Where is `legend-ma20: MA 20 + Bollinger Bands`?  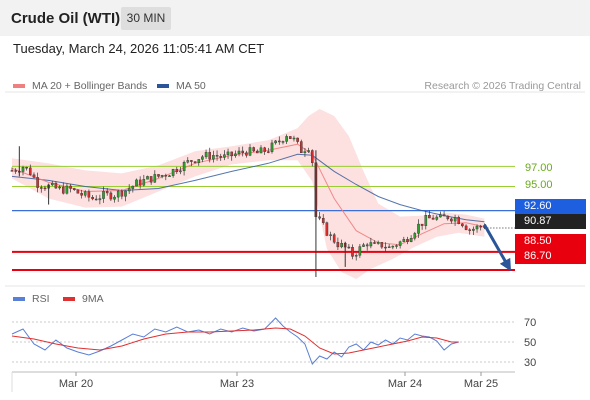 legend-ma20: MA 20 + Bollinger Bands is located at coordinates (80, 86).